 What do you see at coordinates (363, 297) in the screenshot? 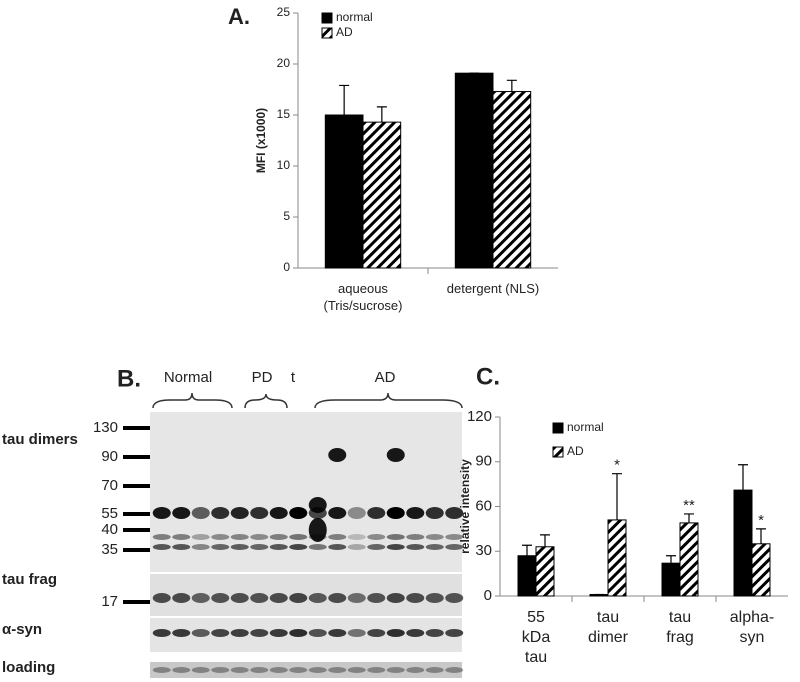
I see `x-tick-label: aqueous (Tris/sucrose)` at bounding box center [363, 297].